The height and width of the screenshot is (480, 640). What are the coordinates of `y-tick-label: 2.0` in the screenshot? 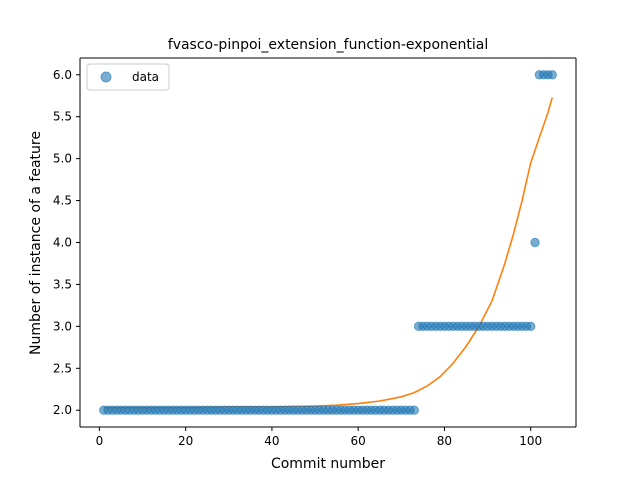 It's located at (62, 410).